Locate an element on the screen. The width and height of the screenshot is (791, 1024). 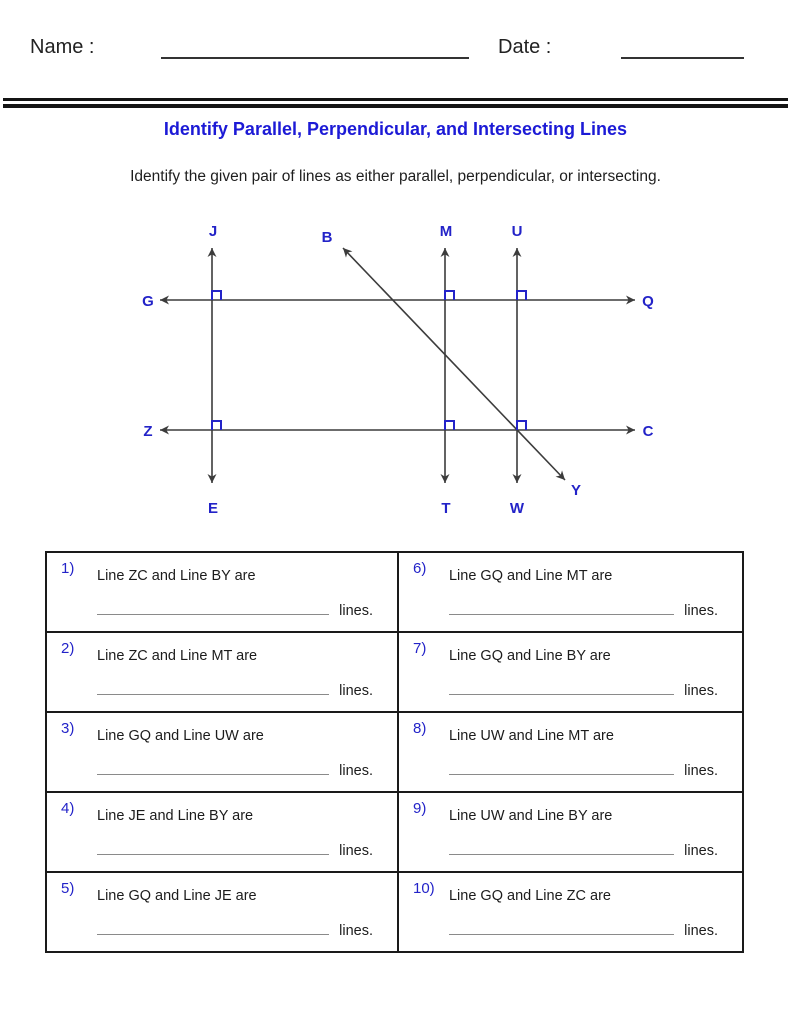
question-text: Line ZC and Line BY are is located at coordinates (176, 576).